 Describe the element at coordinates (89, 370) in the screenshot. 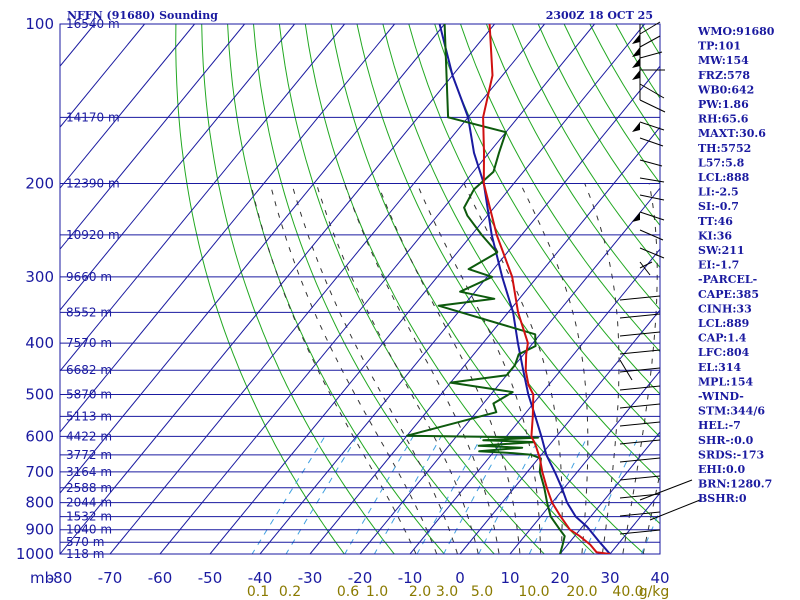

I see `height-label: 6682 m` at that location.